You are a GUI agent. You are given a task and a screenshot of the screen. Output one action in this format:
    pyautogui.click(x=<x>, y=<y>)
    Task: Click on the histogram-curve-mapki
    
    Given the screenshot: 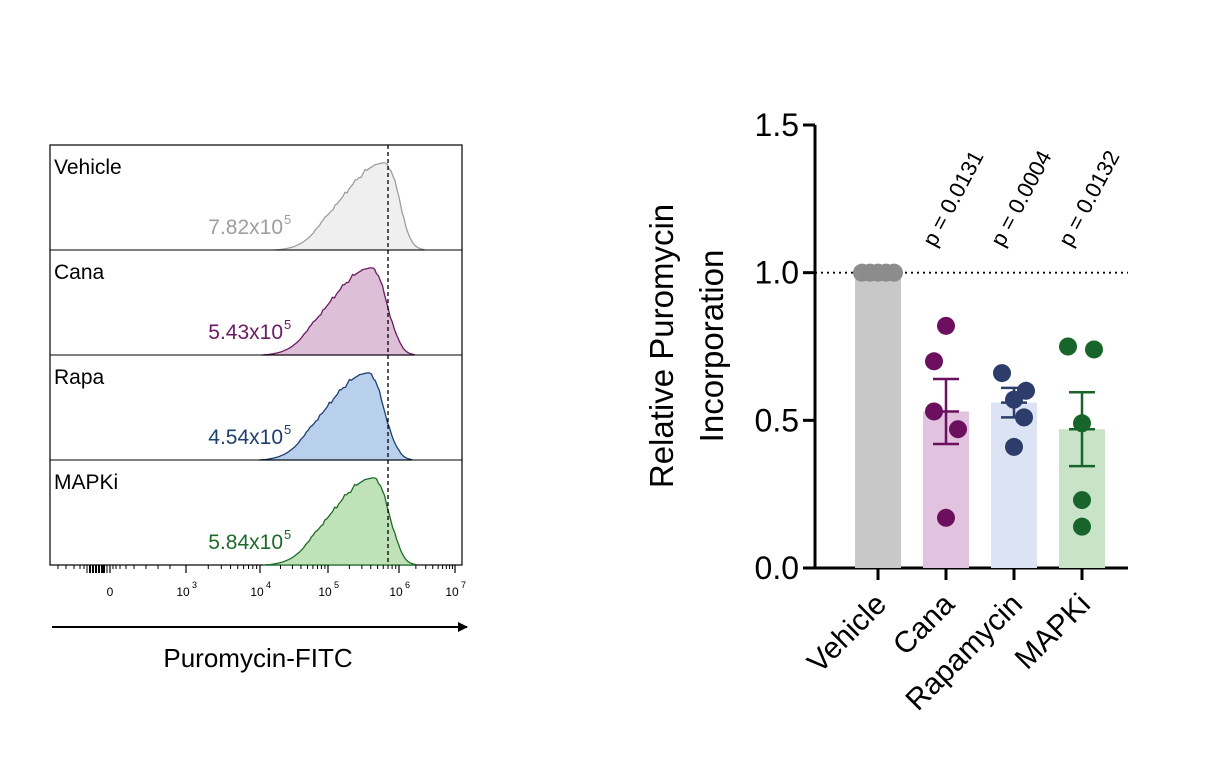 What is the action you would take?
    pyautogui.click(x=339, y=521)
    